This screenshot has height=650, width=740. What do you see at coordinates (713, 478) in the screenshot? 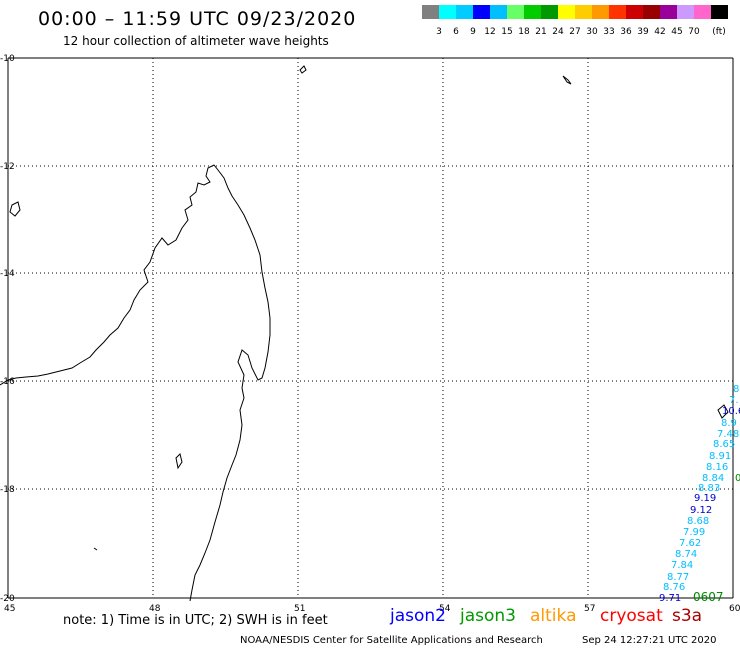
I see `wave-height-reading: 8.84` at bounding box center [713, 478].